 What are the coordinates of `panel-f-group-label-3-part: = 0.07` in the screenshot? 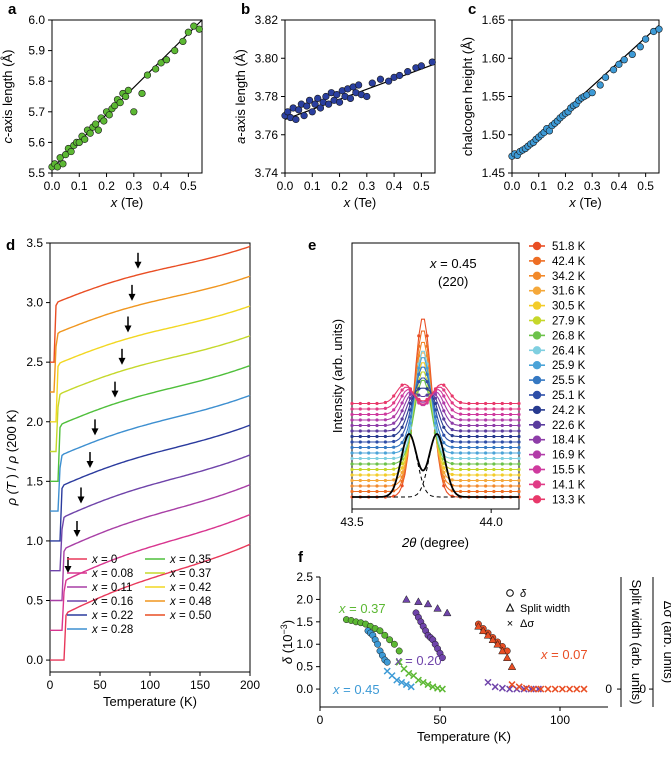 It's located at (568, 654).